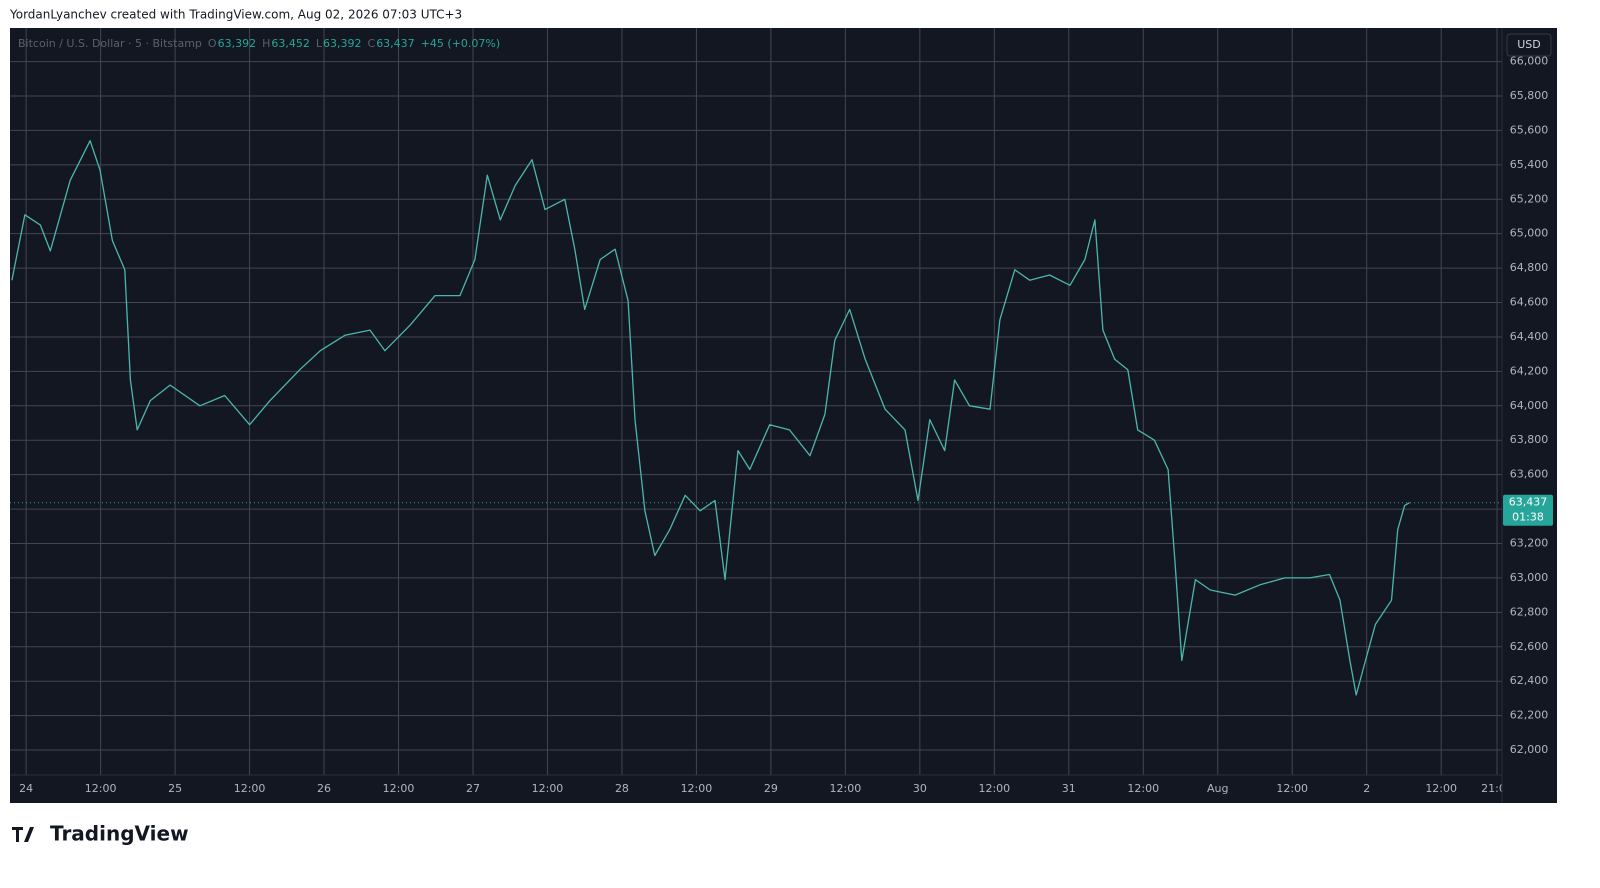  What do you see at coordinates (1528, 510) in the screenshot?
I see `last-price-badge` at bounding box center [1528, 510].